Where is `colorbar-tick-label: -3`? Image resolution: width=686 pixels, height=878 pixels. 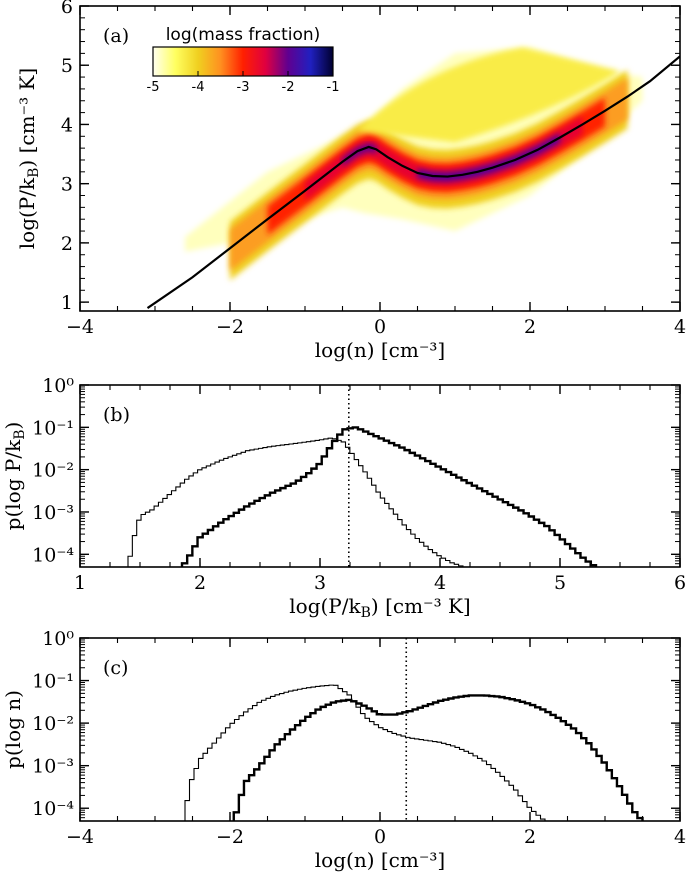
colorbar-tick-label: -3 is located at coordinates (243, 87).